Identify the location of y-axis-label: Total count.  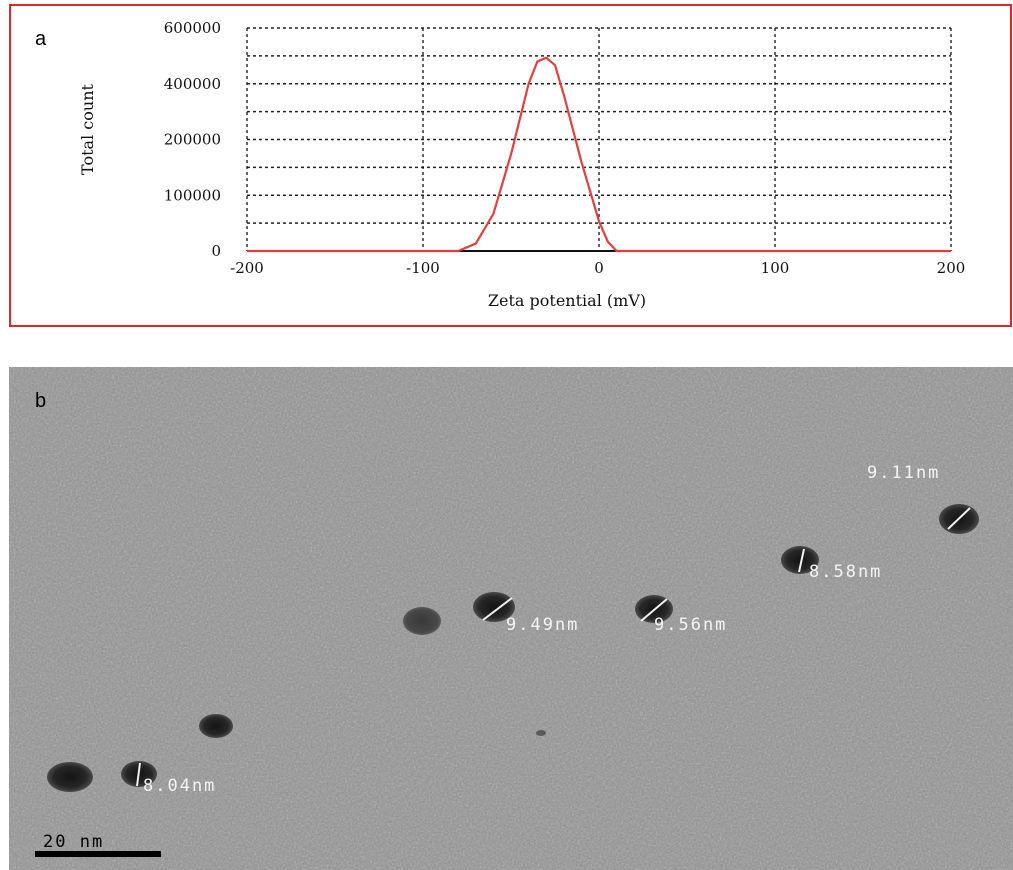
(87, 129).